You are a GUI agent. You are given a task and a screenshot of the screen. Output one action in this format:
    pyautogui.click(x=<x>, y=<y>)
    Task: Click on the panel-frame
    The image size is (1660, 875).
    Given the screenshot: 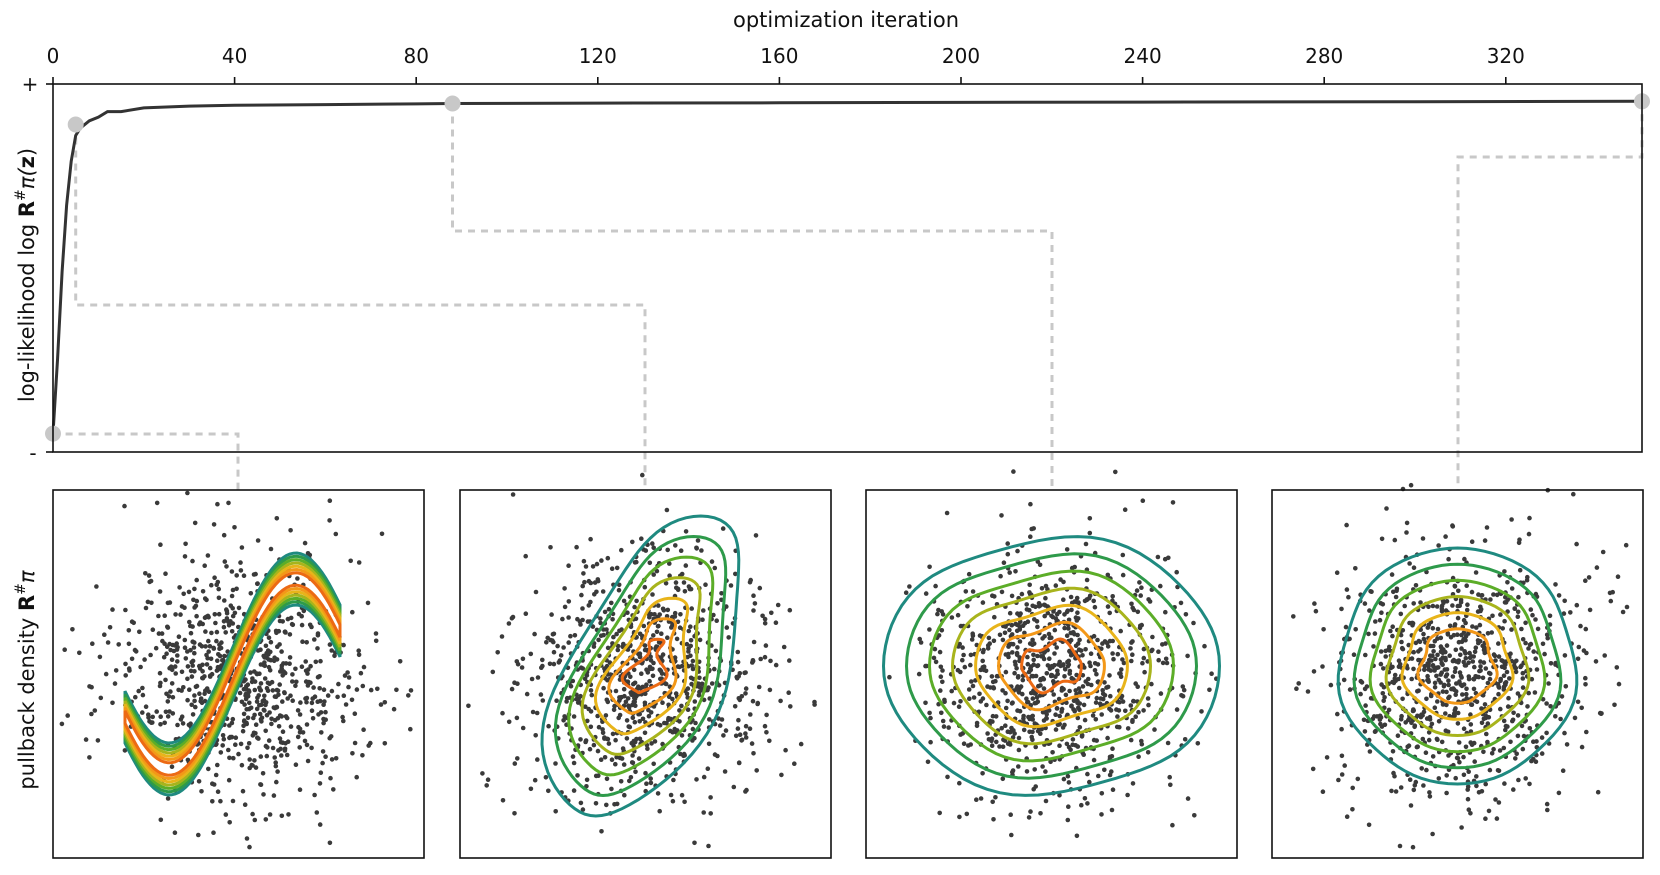 What is the action you would take?
    pyautogui.click(x=1051, y=674)
    